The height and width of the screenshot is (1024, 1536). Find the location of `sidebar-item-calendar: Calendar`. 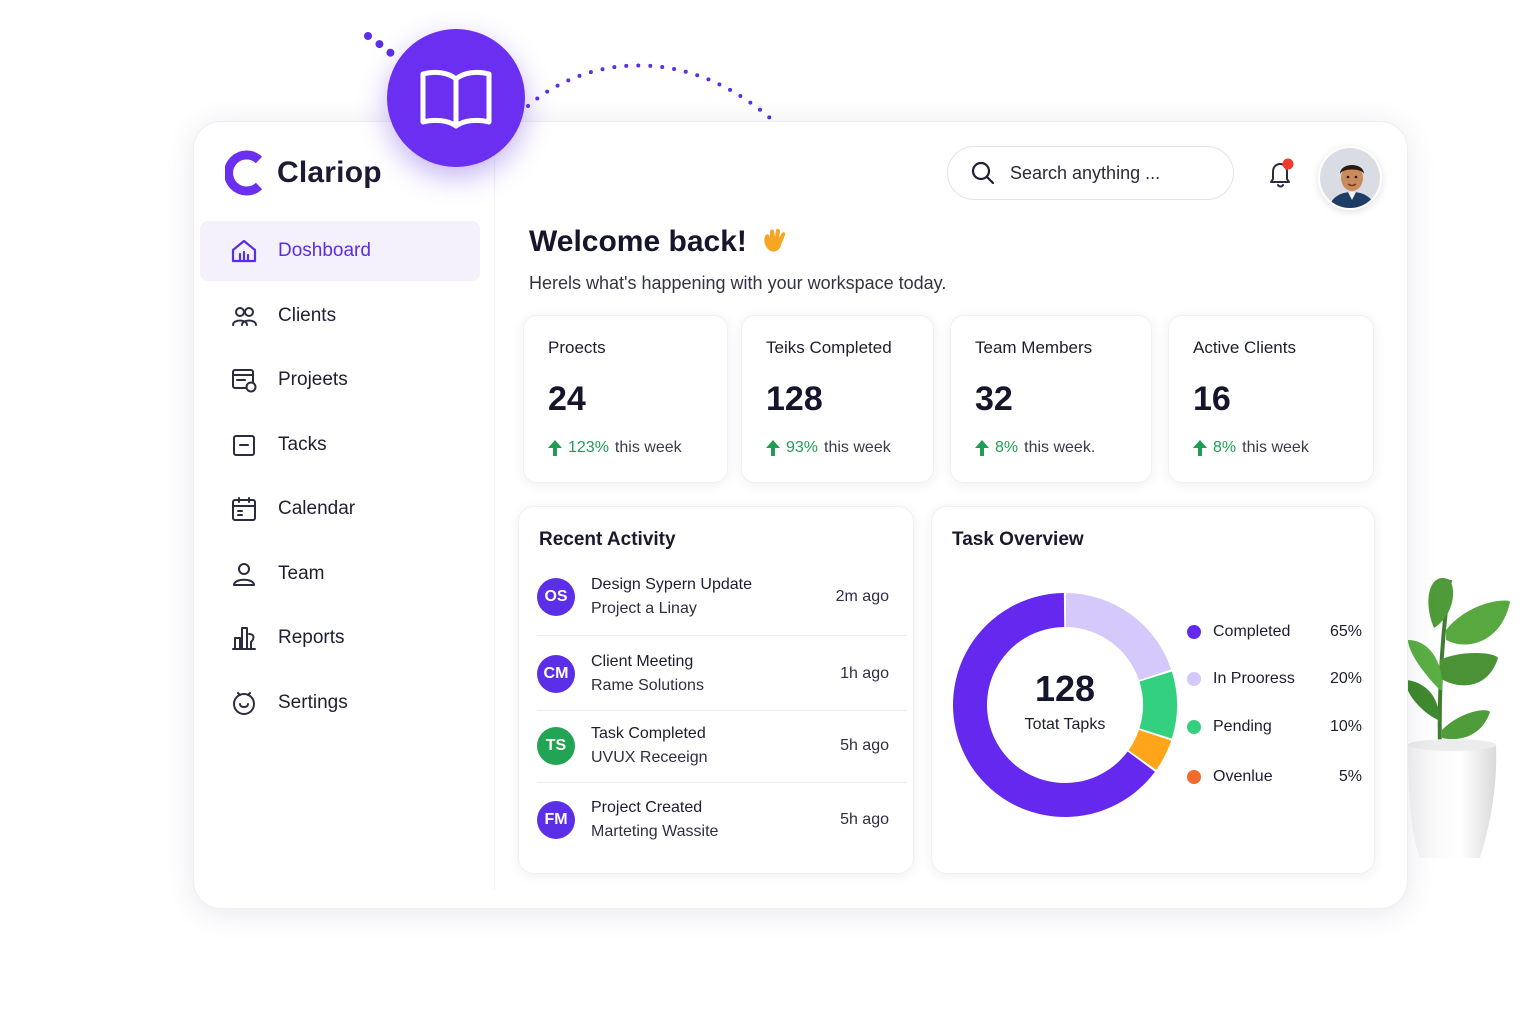

sidebar-item-calendar: Calendar is located at coordinates (340, 509).